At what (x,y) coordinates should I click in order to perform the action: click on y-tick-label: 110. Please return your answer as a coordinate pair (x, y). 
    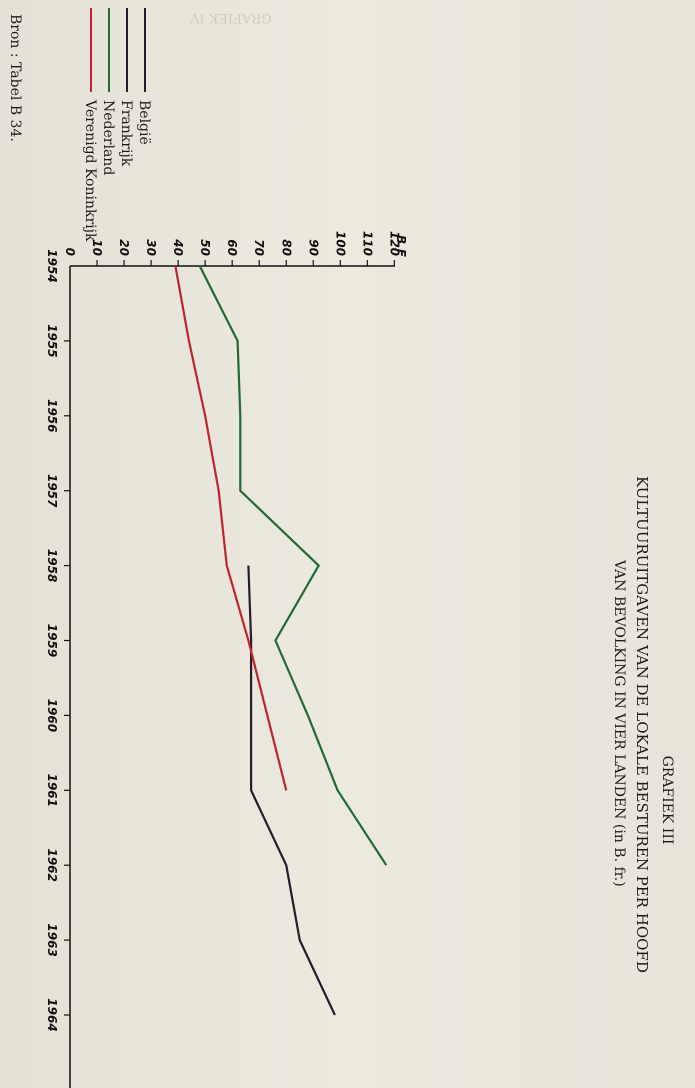
    Looking at the image, I should click on (367, 243).